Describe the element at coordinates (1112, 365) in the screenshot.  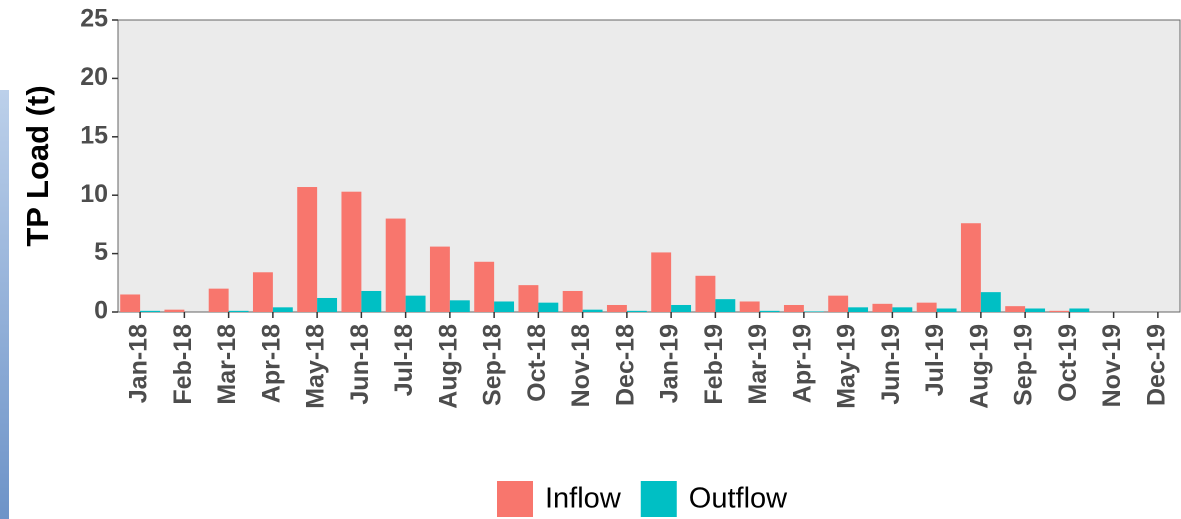
I see `x-tick-label: Nov-19` at that location.